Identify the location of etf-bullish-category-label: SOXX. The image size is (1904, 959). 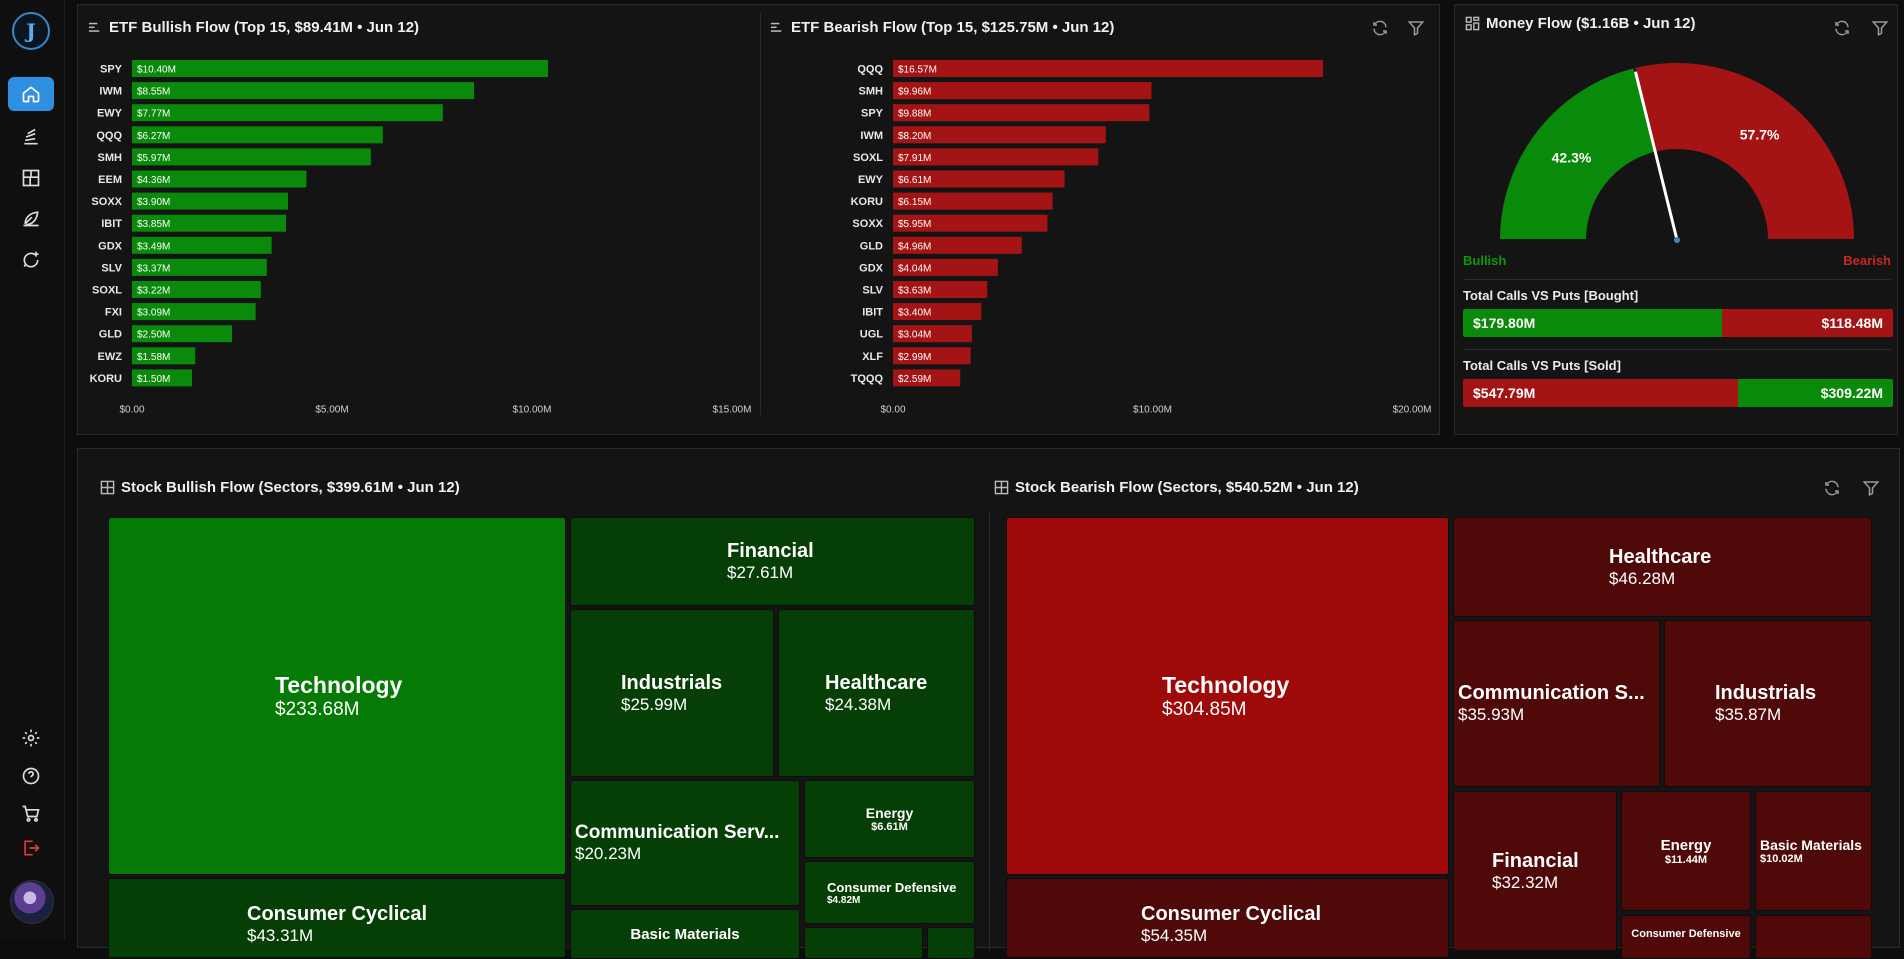
(106, 202).